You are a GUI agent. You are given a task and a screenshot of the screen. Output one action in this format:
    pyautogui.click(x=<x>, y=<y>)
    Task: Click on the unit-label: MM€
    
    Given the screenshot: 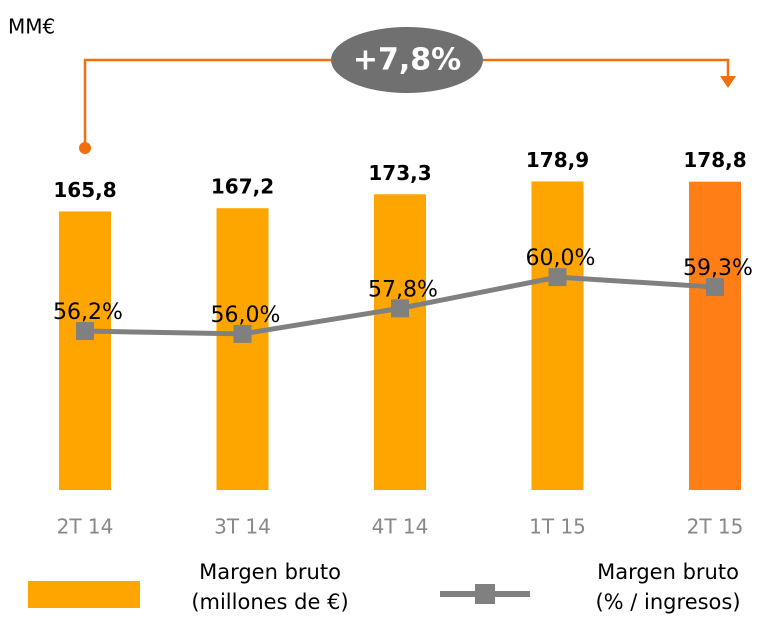 What is the action you would take?
    pyautogui.click(x=31, y=27)
    